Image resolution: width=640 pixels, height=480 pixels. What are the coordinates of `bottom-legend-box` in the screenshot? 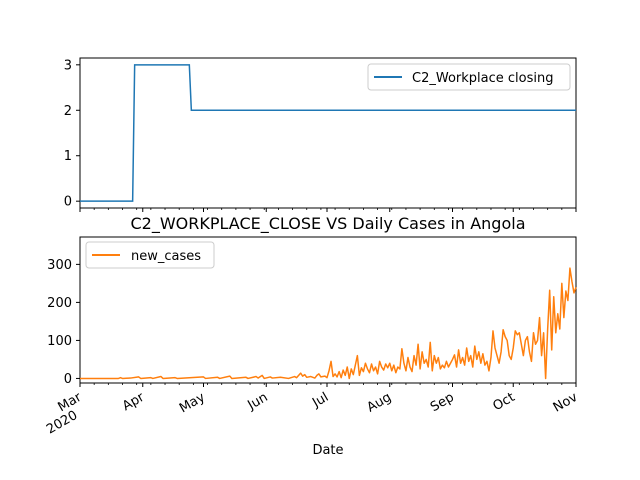 It's located at (150, 255).